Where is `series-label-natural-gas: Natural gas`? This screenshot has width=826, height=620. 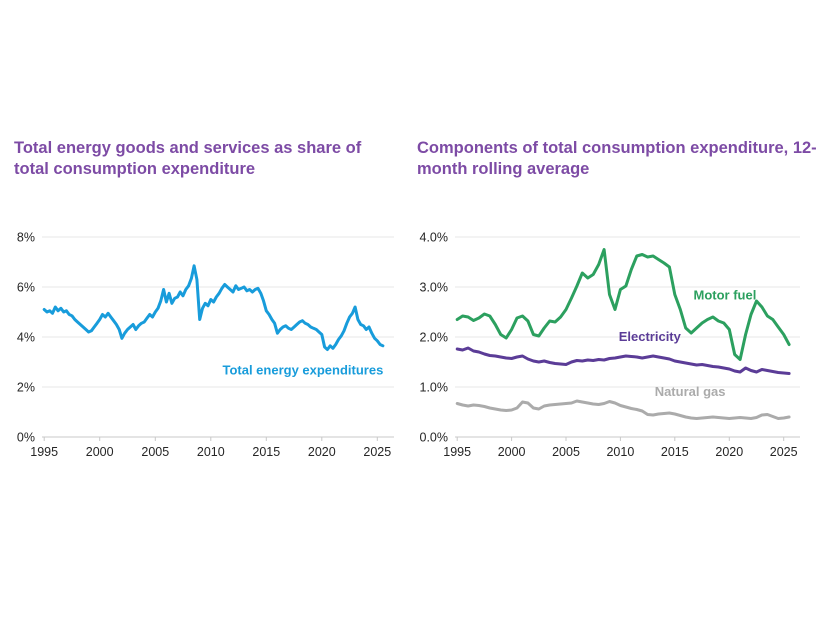
series-label-natural-gas: Natural gas is located at coordinates (690, 391).